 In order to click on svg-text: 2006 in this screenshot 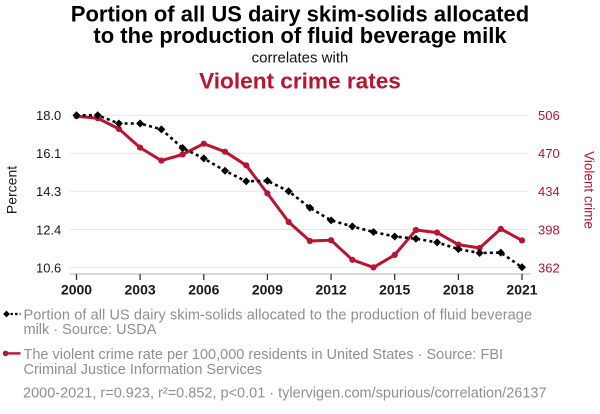, I will do `click(203, 290)`.